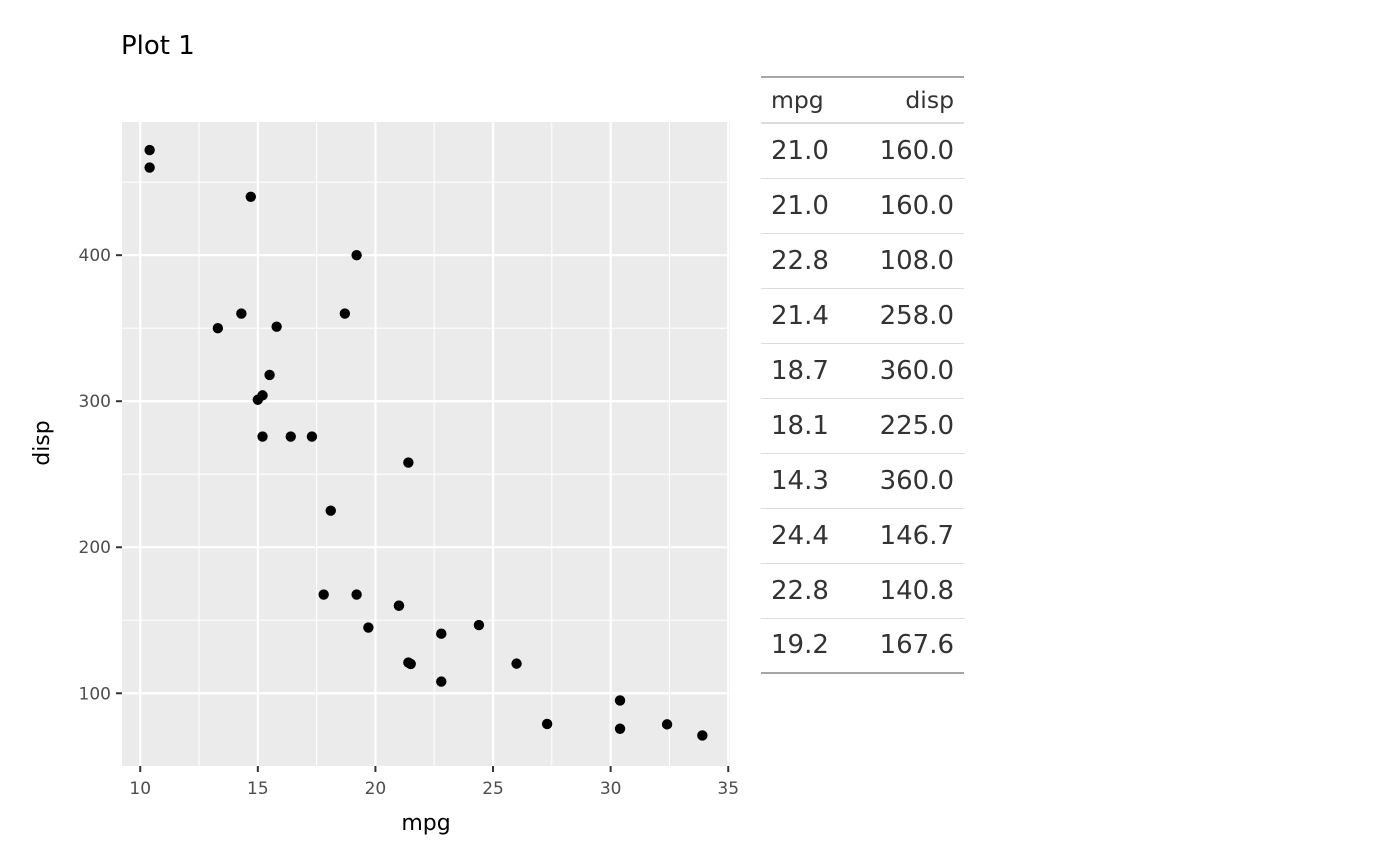 The image size is (1400, 865). What do you see at coordinates (493, 789) in the screenshot?
I see `x-tick-label: 25` at bounding box center [493, 789].